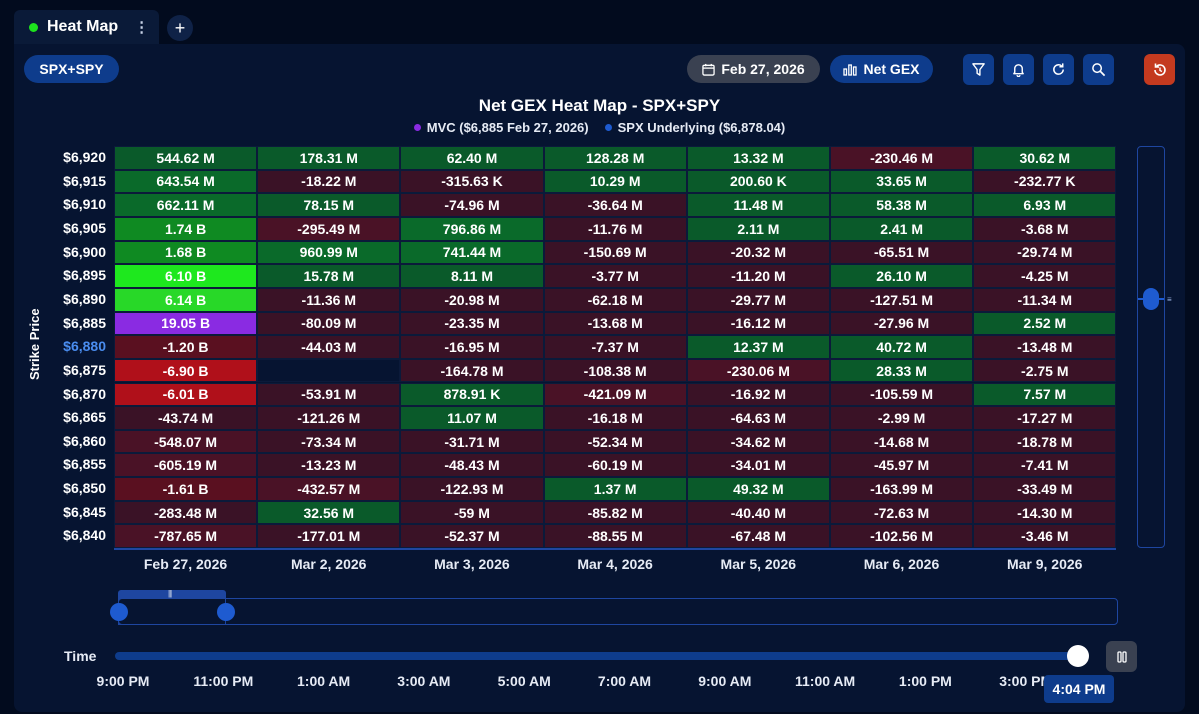 The width and height of the screenshot is (1199, 714). I want to click on heatmap-cell: -29.74 M, so click(1045, 252).